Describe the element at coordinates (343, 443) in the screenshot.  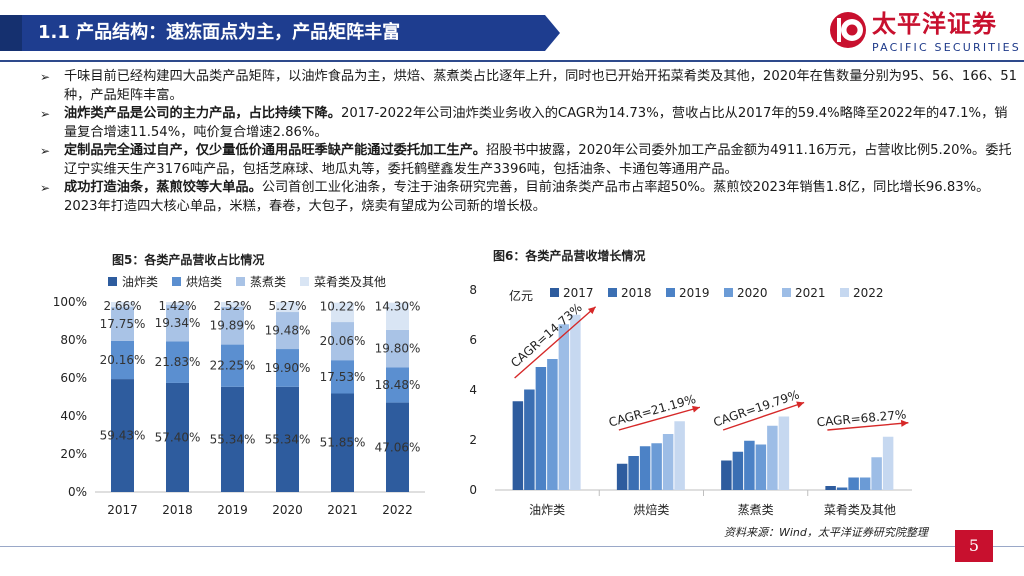
I see `data-label: 51.85%` at that location.